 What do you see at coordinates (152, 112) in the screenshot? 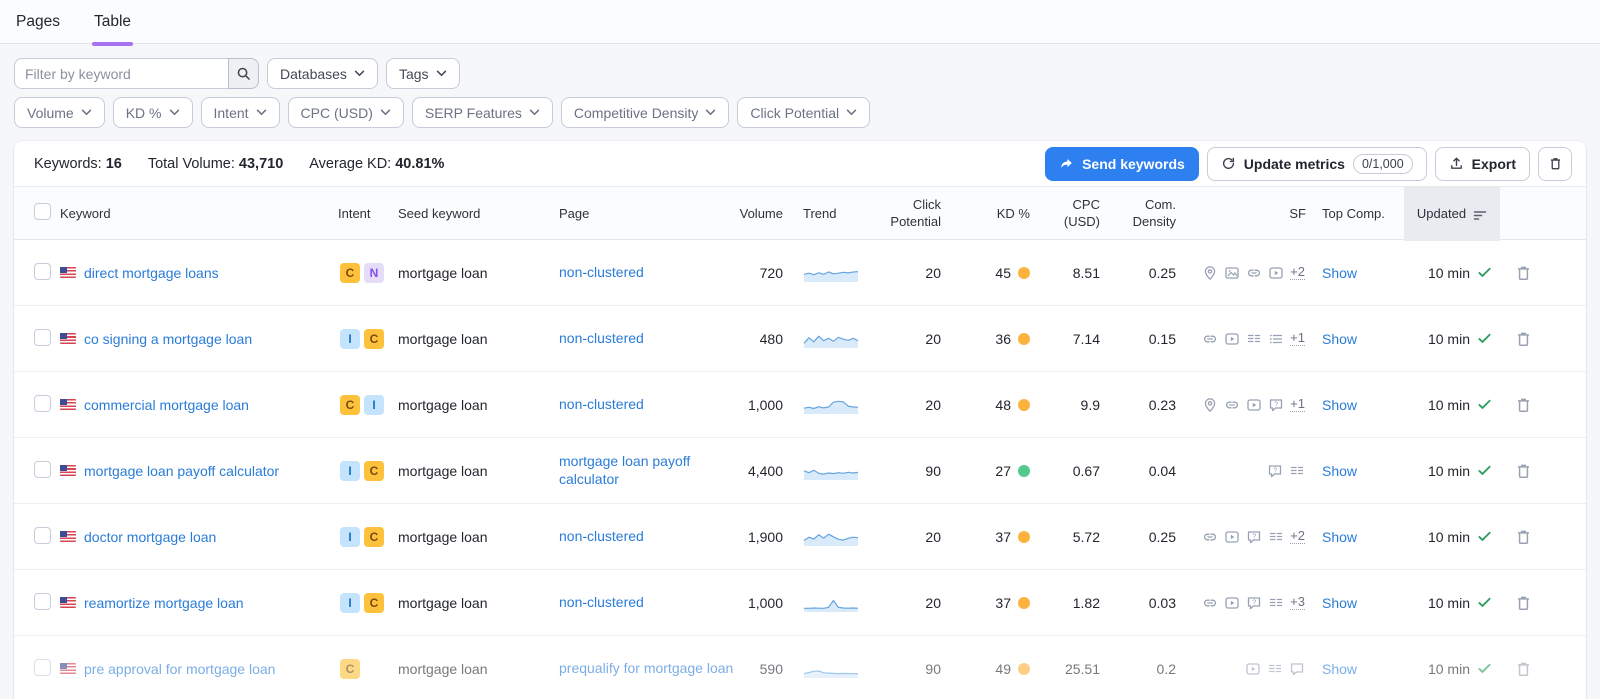
I see `filter-dropdown-kd: KD %` at bounding box center [152, 112].